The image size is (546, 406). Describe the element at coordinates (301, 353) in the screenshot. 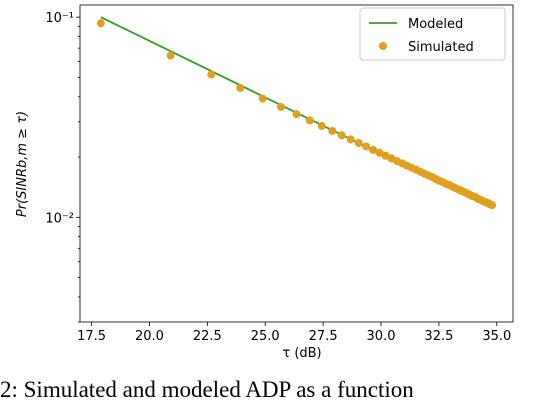

I see `x-axis-label: τ (dB)` at that location.